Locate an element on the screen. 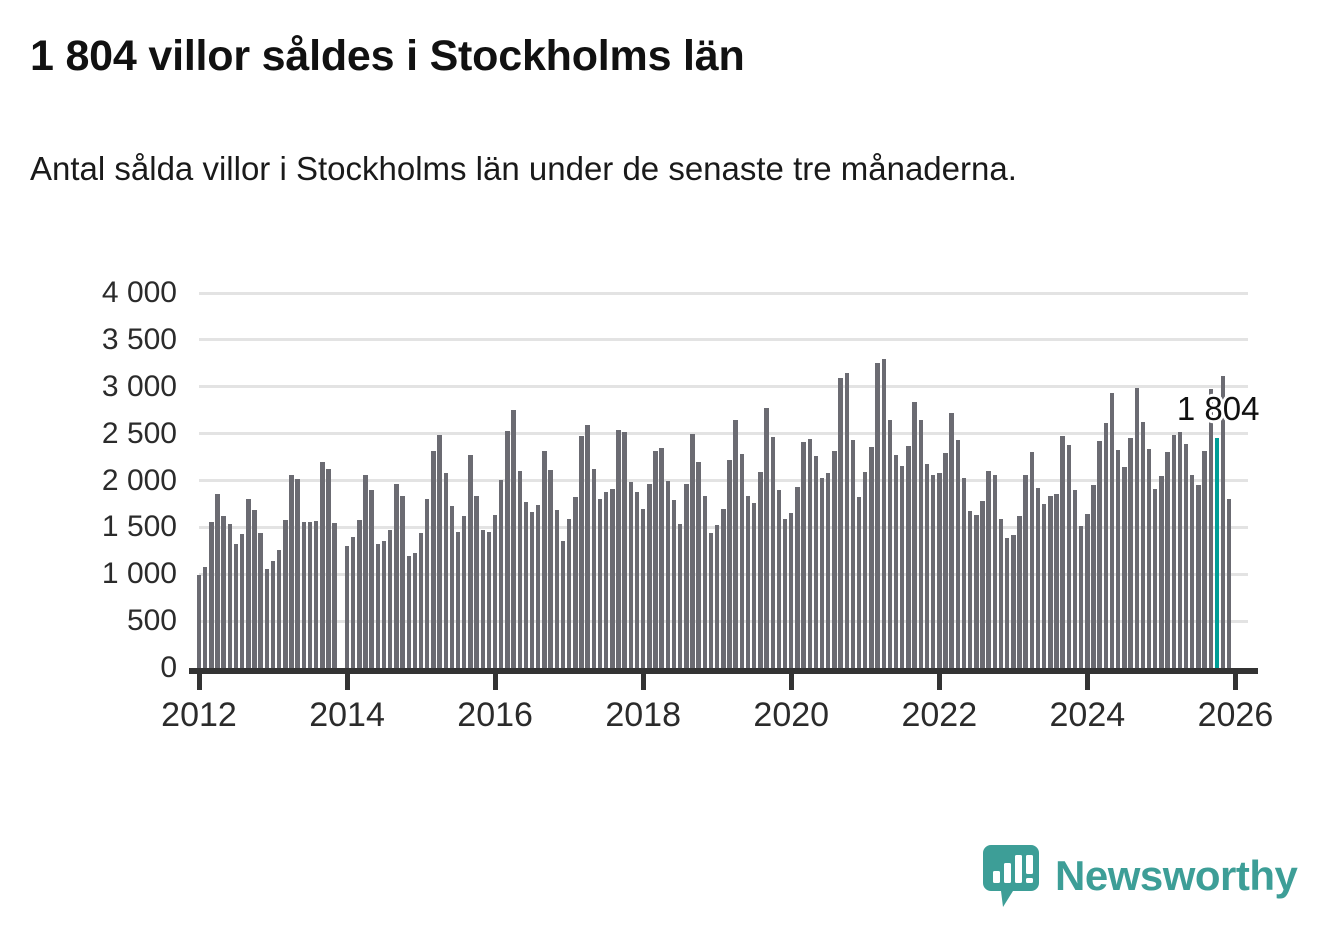 The width and height of the screenshot is (1322, 939). x-axis-tick-label: 2012 is located at coordinates (199, 715).